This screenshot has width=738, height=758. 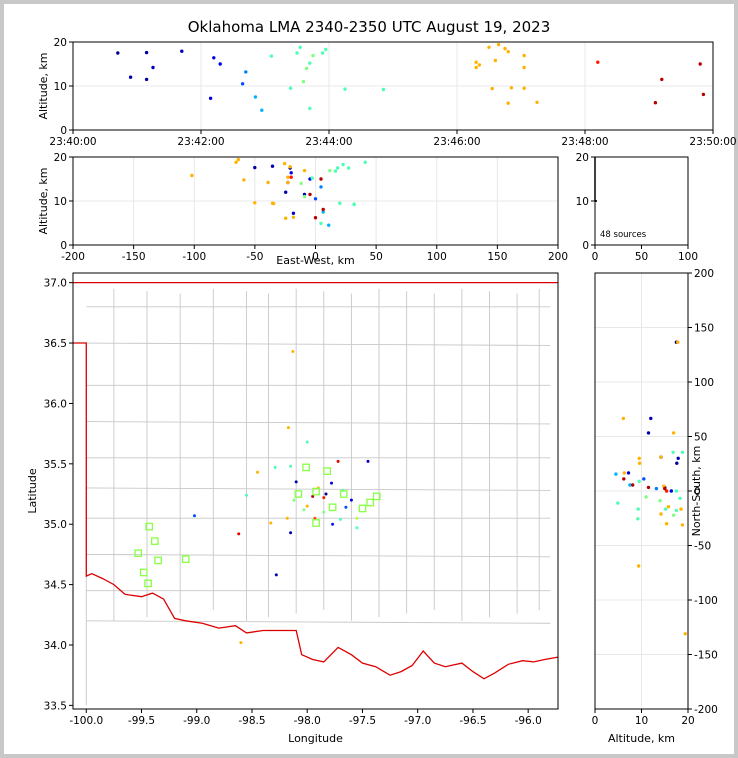 I want to click on x-tick-label: 23:40:00, so click(x=72, y=142).